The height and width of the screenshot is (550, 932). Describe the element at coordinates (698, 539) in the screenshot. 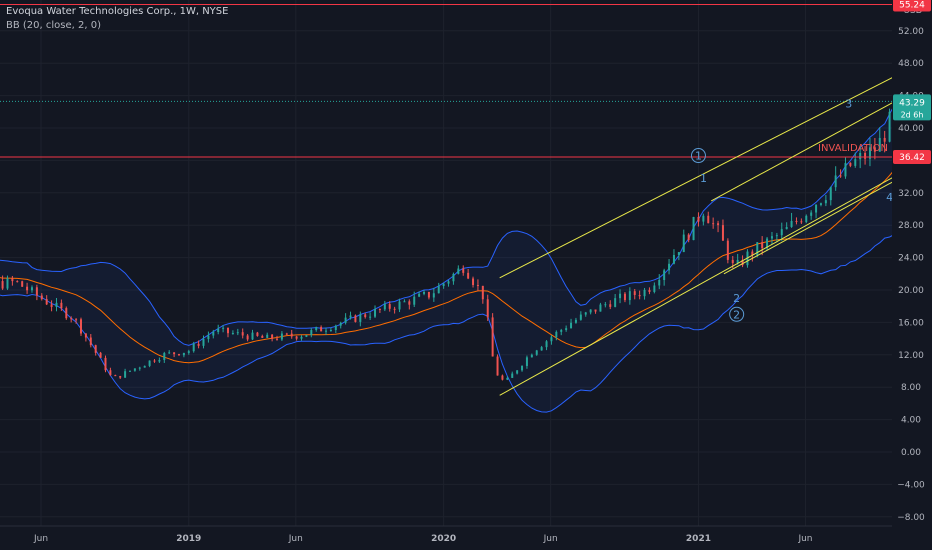

I see `x-tick-label: 2021` at that location.